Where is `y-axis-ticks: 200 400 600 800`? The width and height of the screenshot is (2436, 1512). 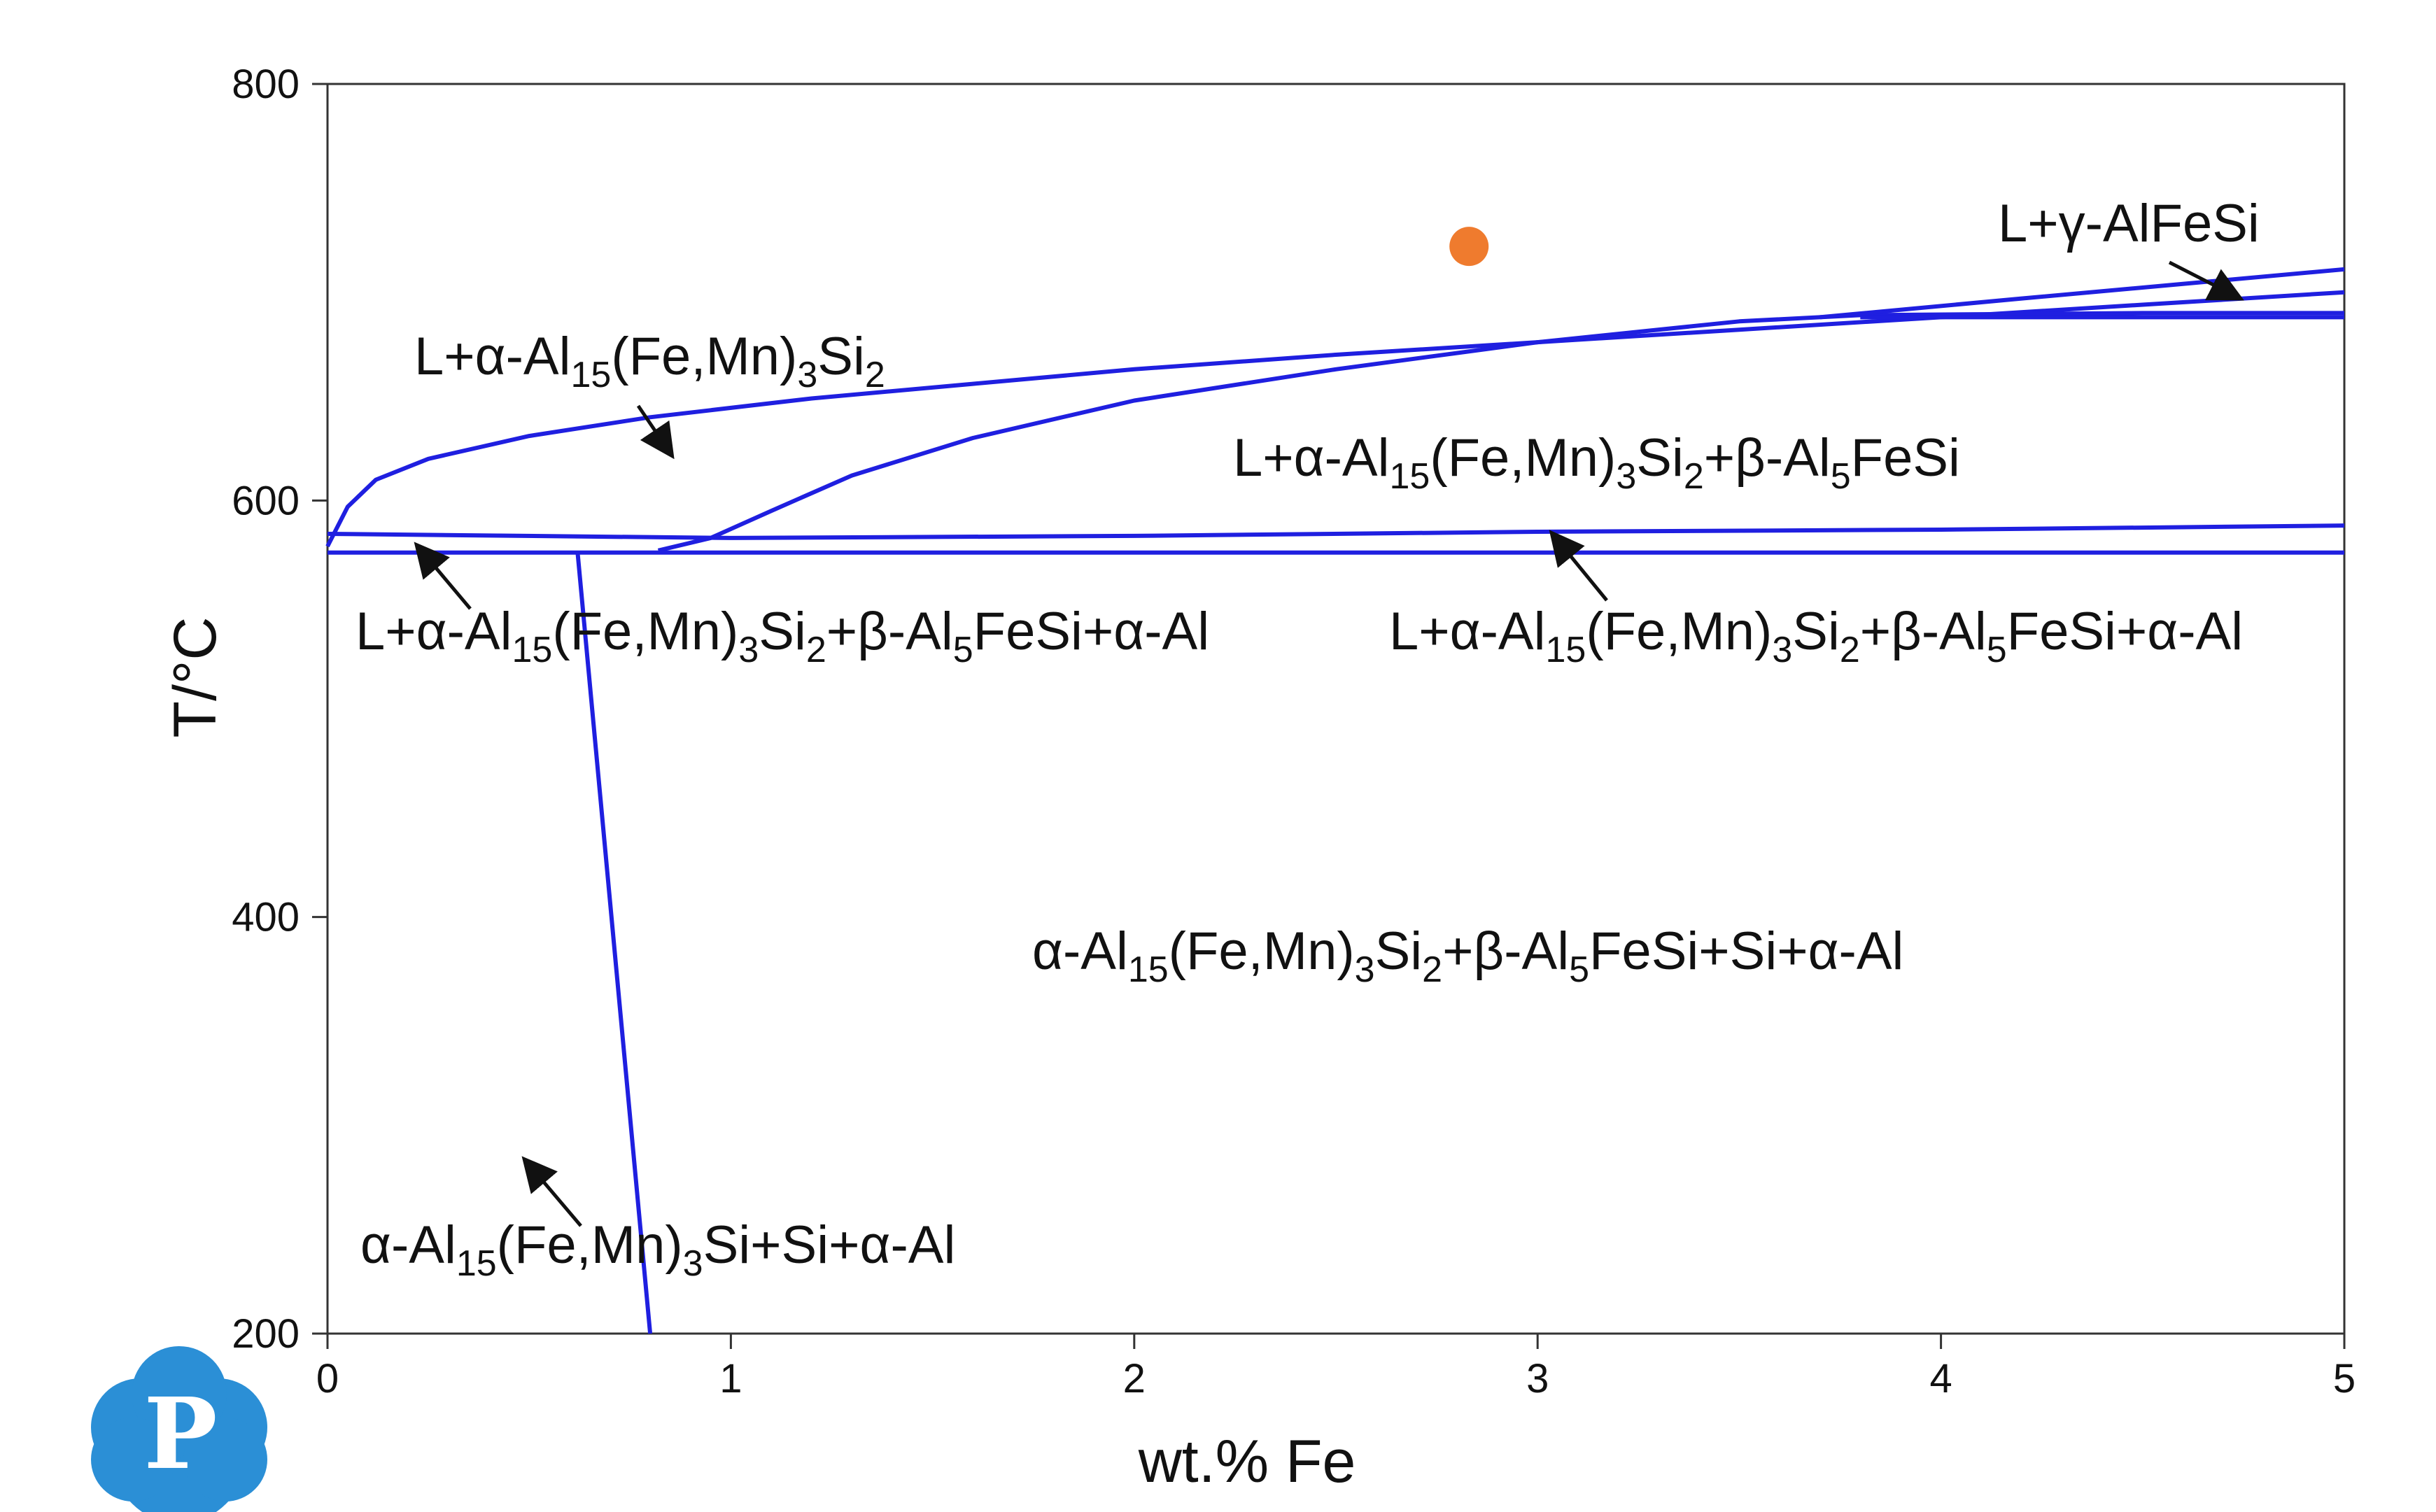 y-axis-ticks: 200 400 600 800 is located at coordinates (280, 709).